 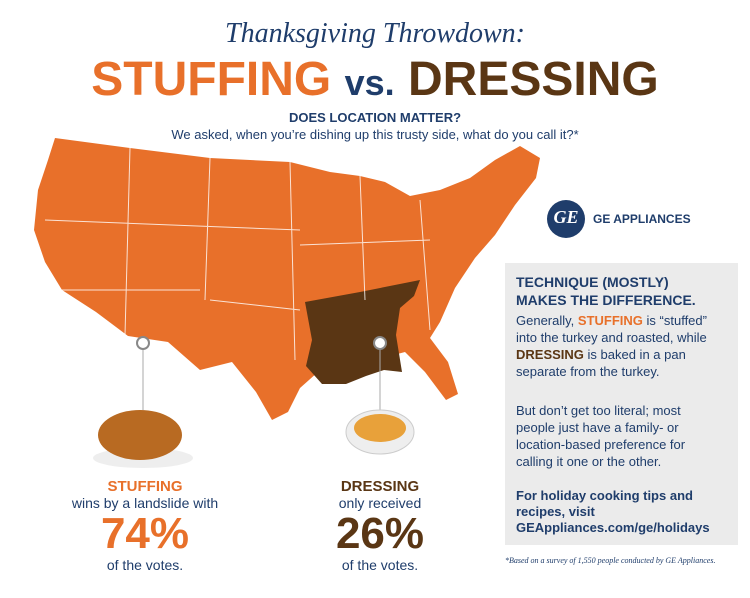 What do you see at coordinates (145, 486) in the screenshot?
I see `stat-name: STUFFING` at bounding box center [145, 486].